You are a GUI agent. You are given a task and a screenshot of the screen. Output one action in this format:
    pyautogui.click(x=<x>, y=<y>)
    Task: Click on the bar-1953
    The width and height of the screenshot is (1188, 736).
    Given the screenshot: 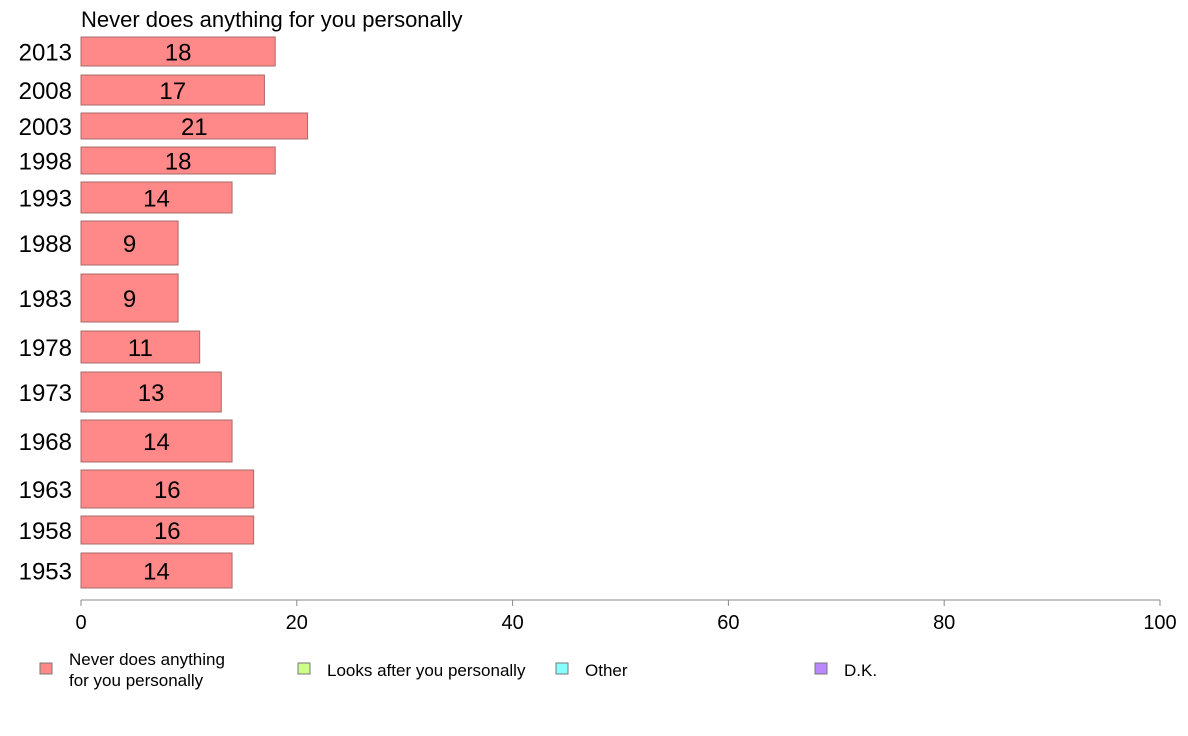 What is the action you would take?
    pyautogui.click(x=156, y=570)
    